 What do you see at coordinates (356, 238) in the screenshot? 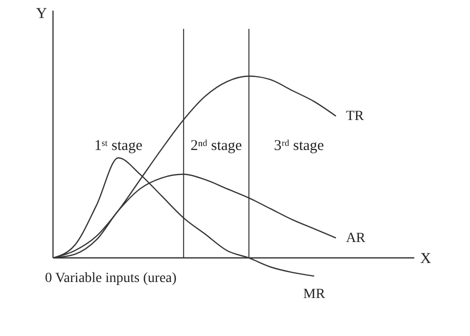
I see `series-label: AR` at bounding box center [356, 238].